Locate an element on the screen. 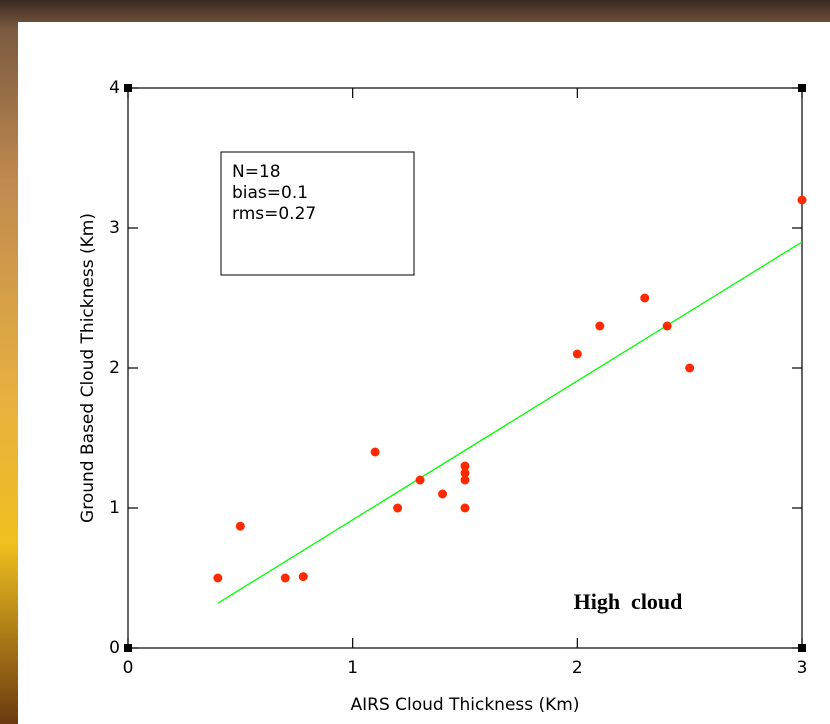 Image resolution: width=830 pixels, height=724 pixels. y-tick-label: 2 is located at coordinates (114, 368).